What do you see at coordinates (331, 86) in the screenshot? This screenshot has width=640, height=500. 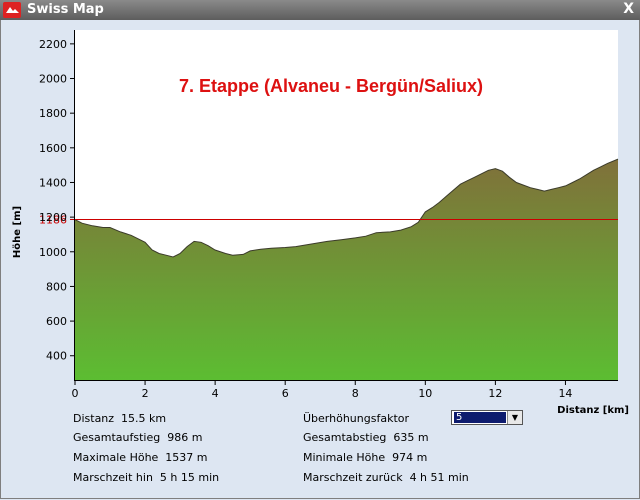 I see `chart-title: 7. Etappe (Alvaneu - Bergün/Saliux)` at bounding box center [331, 86].